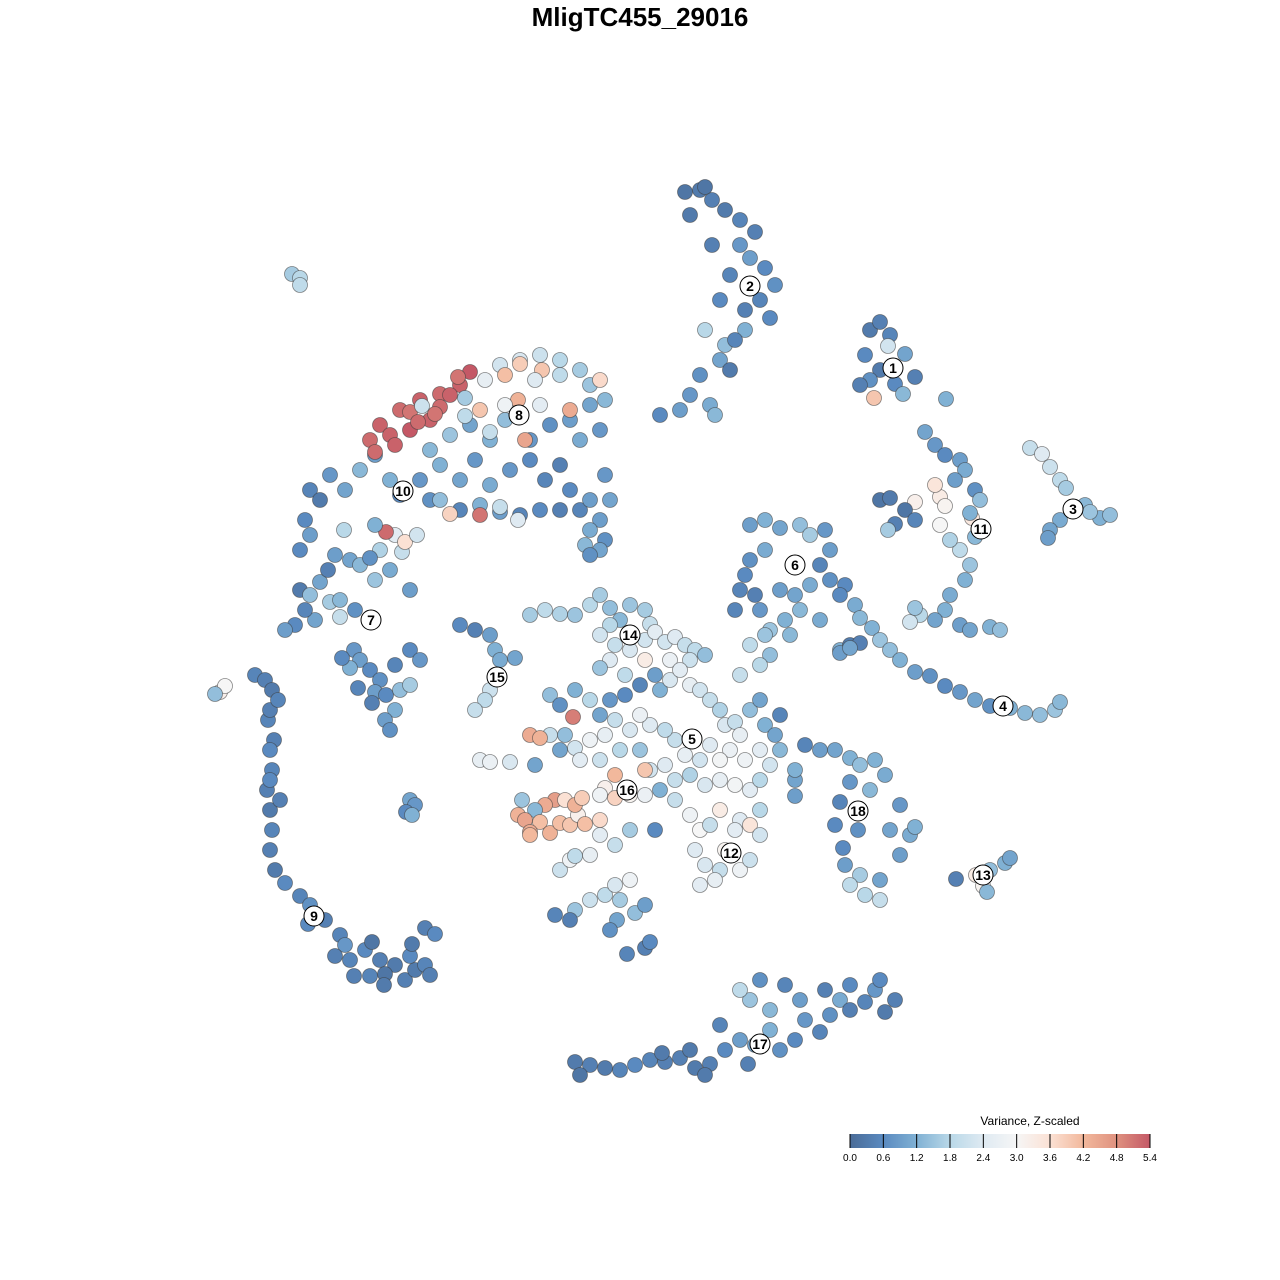 The image size is (1280, 1280). I want to click on cluster-label-18: 18, so click(858, 811).